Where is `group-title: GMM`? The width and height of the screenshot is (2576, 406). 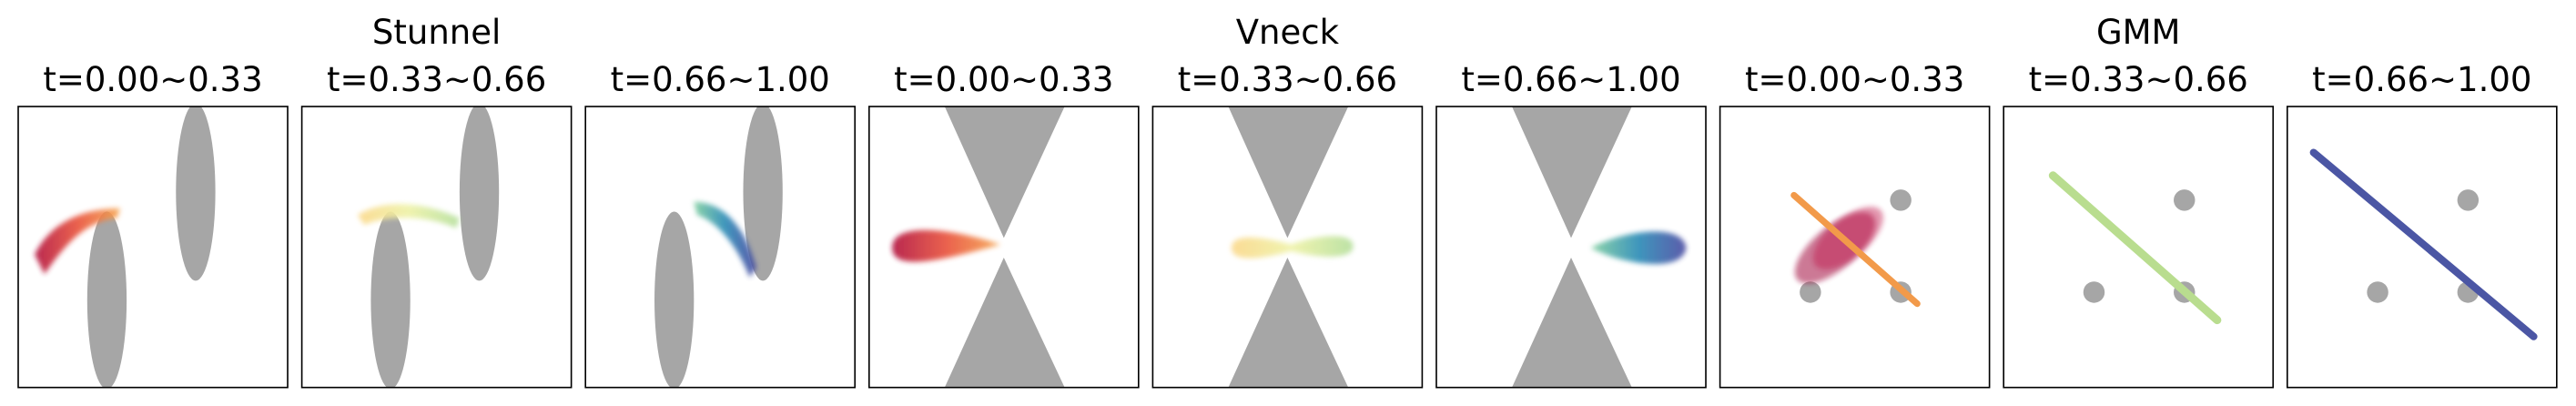
group-title: GMM is located at coordinates (2138, 32).